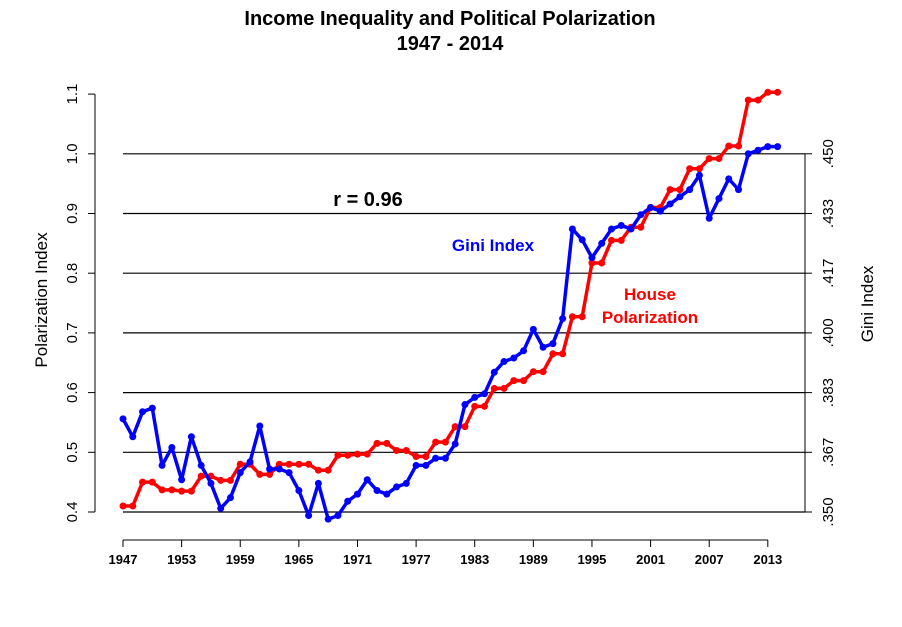  I want to click on x-tick-label: 2013, so click(767, 559).